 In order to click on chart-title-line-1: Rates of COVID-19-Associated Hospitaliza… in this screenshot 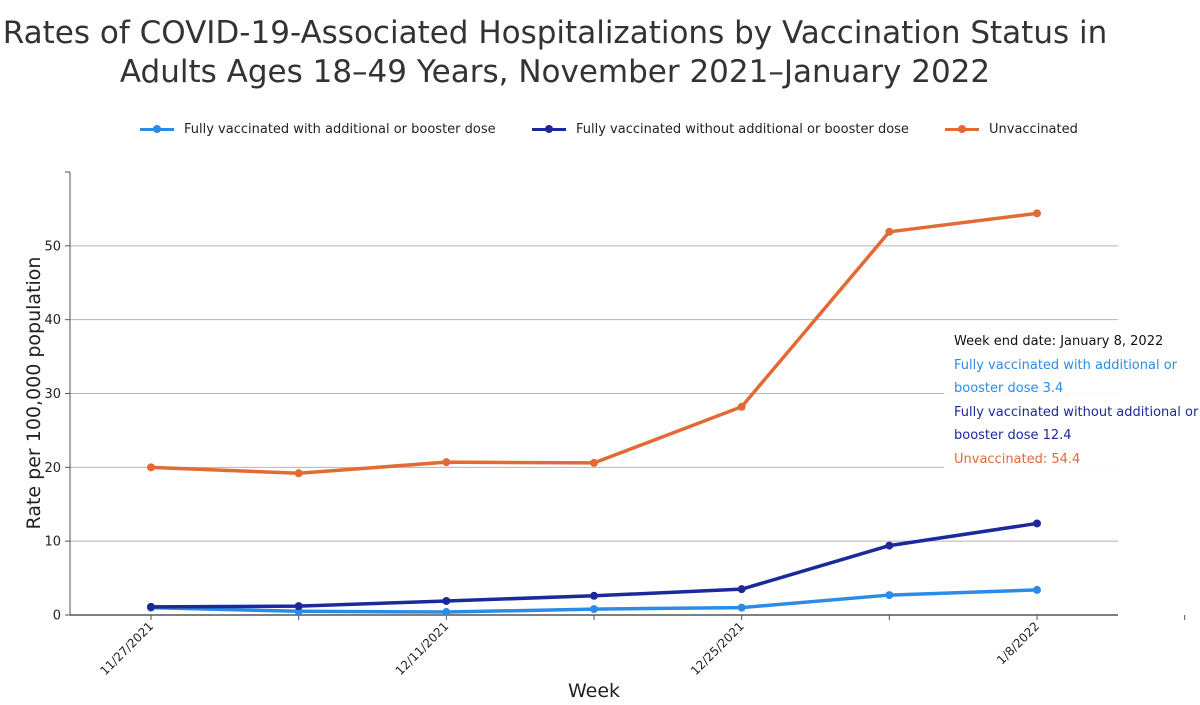, I will do `click(555, 33)`.